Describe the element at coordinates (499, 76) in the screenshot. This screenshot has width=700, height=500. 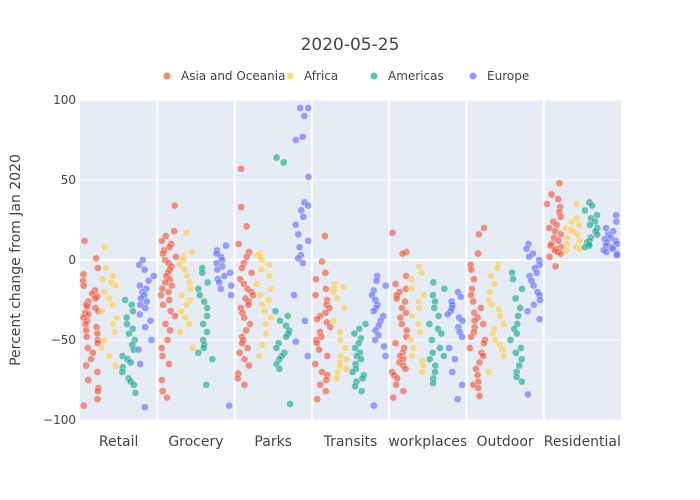
I see `legend-item: Europe` at that location.